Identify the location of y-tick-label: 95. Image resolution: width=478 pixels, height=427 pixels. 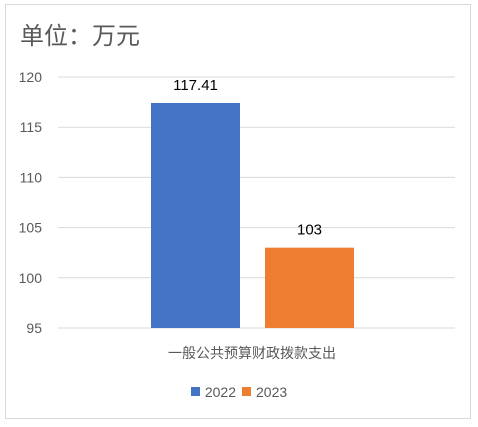
(34, 328).